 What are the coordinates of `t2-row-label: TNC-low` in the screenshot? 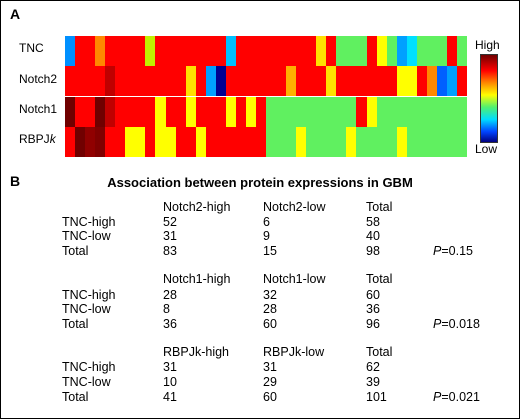 It's located at (86, 309).